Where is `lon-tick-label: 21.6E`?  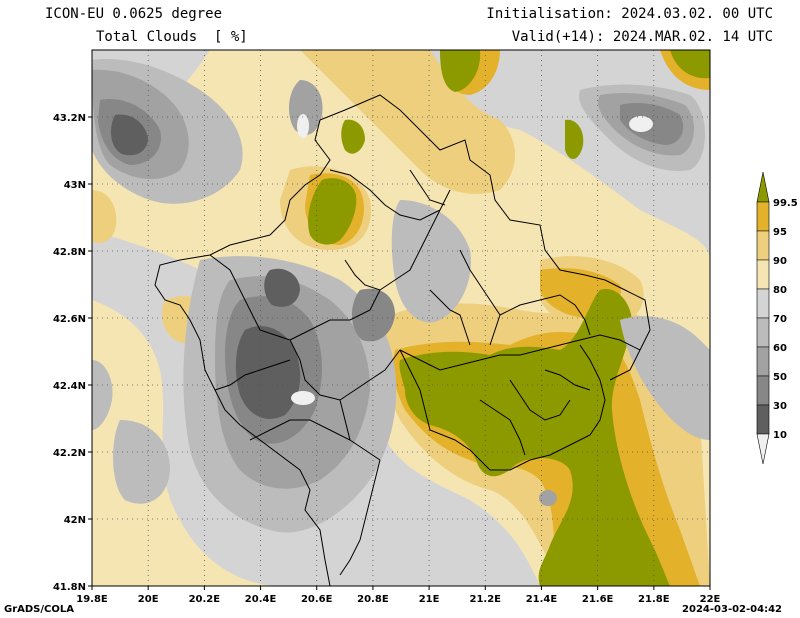
lon-tick-label: 21.6E is located at coordinates (598, 599).